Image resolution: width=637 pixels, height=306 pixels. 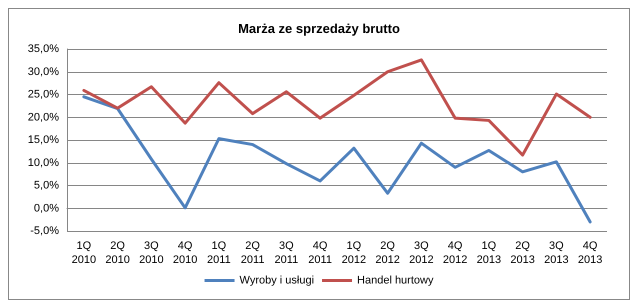 What do you see at coordinates (44, 94) in the screenshot?
I see `y-tick-label: 25,0%` at bounding box center [44, 94].